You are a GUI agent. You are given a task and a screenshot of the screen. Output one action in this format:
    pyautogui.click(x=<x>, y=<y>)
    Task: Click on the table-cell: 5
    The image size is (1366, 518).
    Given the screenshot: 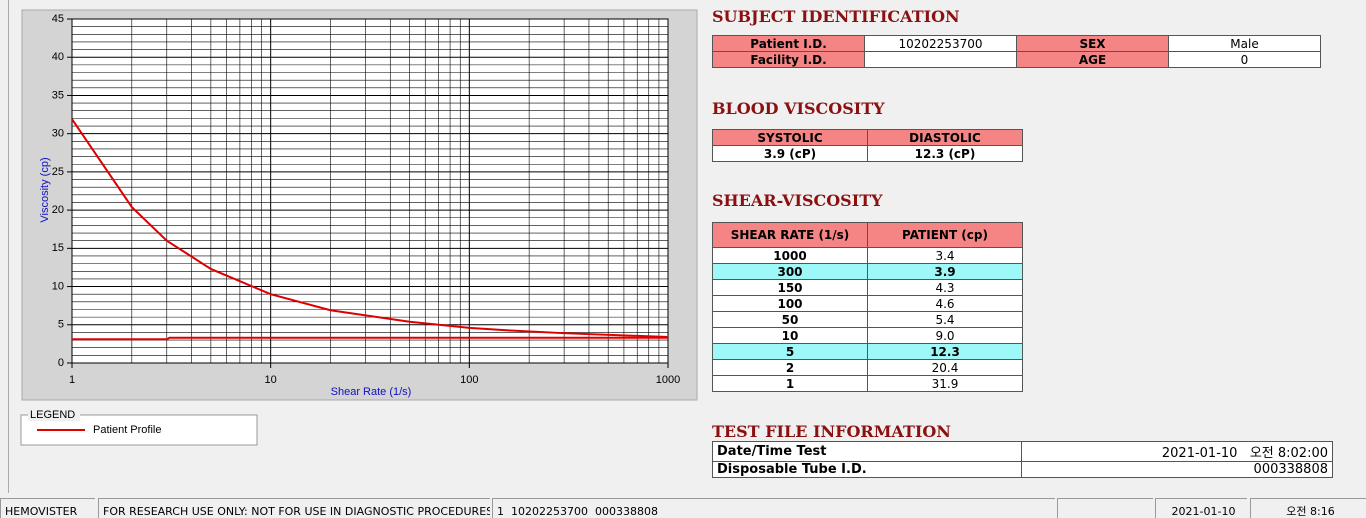 What is the action you would take?
    pyautogui.click(x=790, y=351)
    